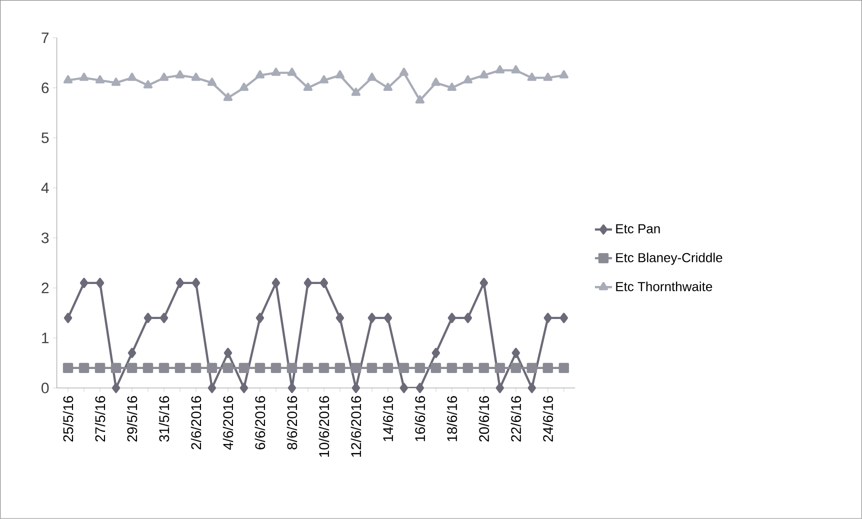  I want to click on legend-label: Etc Blaney-Criddle, so click(669, 258).